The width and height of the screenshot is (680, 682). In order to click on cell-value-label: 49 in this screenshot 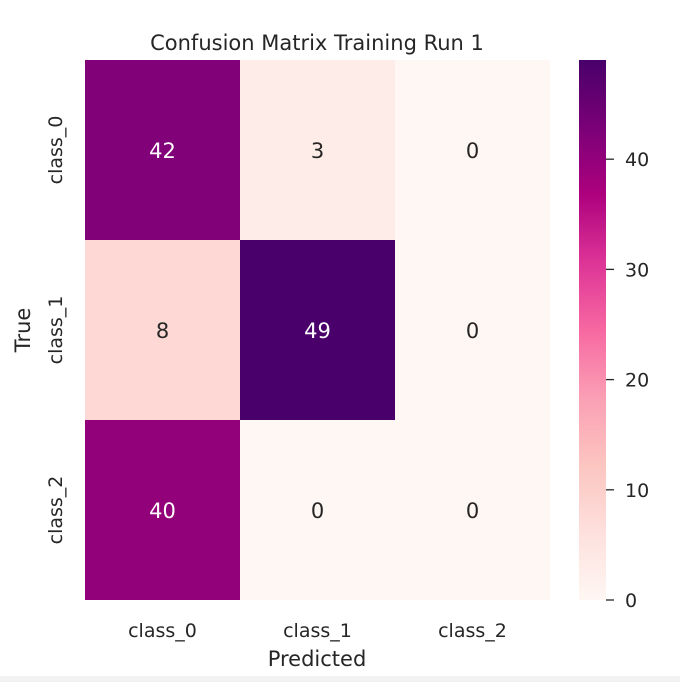, I will do `click(317, 331)`.